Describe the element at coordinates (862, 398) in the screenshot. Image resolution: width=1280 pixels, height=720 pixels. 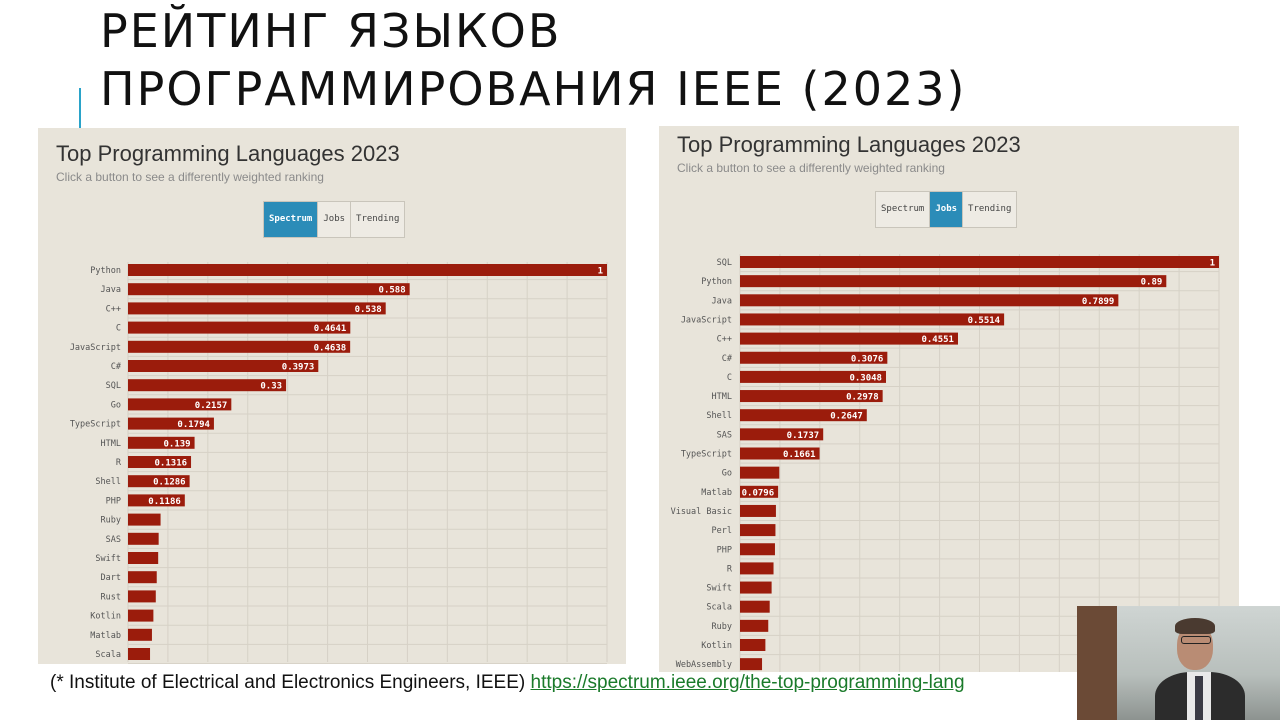
I see `value-label: 0.2978` at that location.